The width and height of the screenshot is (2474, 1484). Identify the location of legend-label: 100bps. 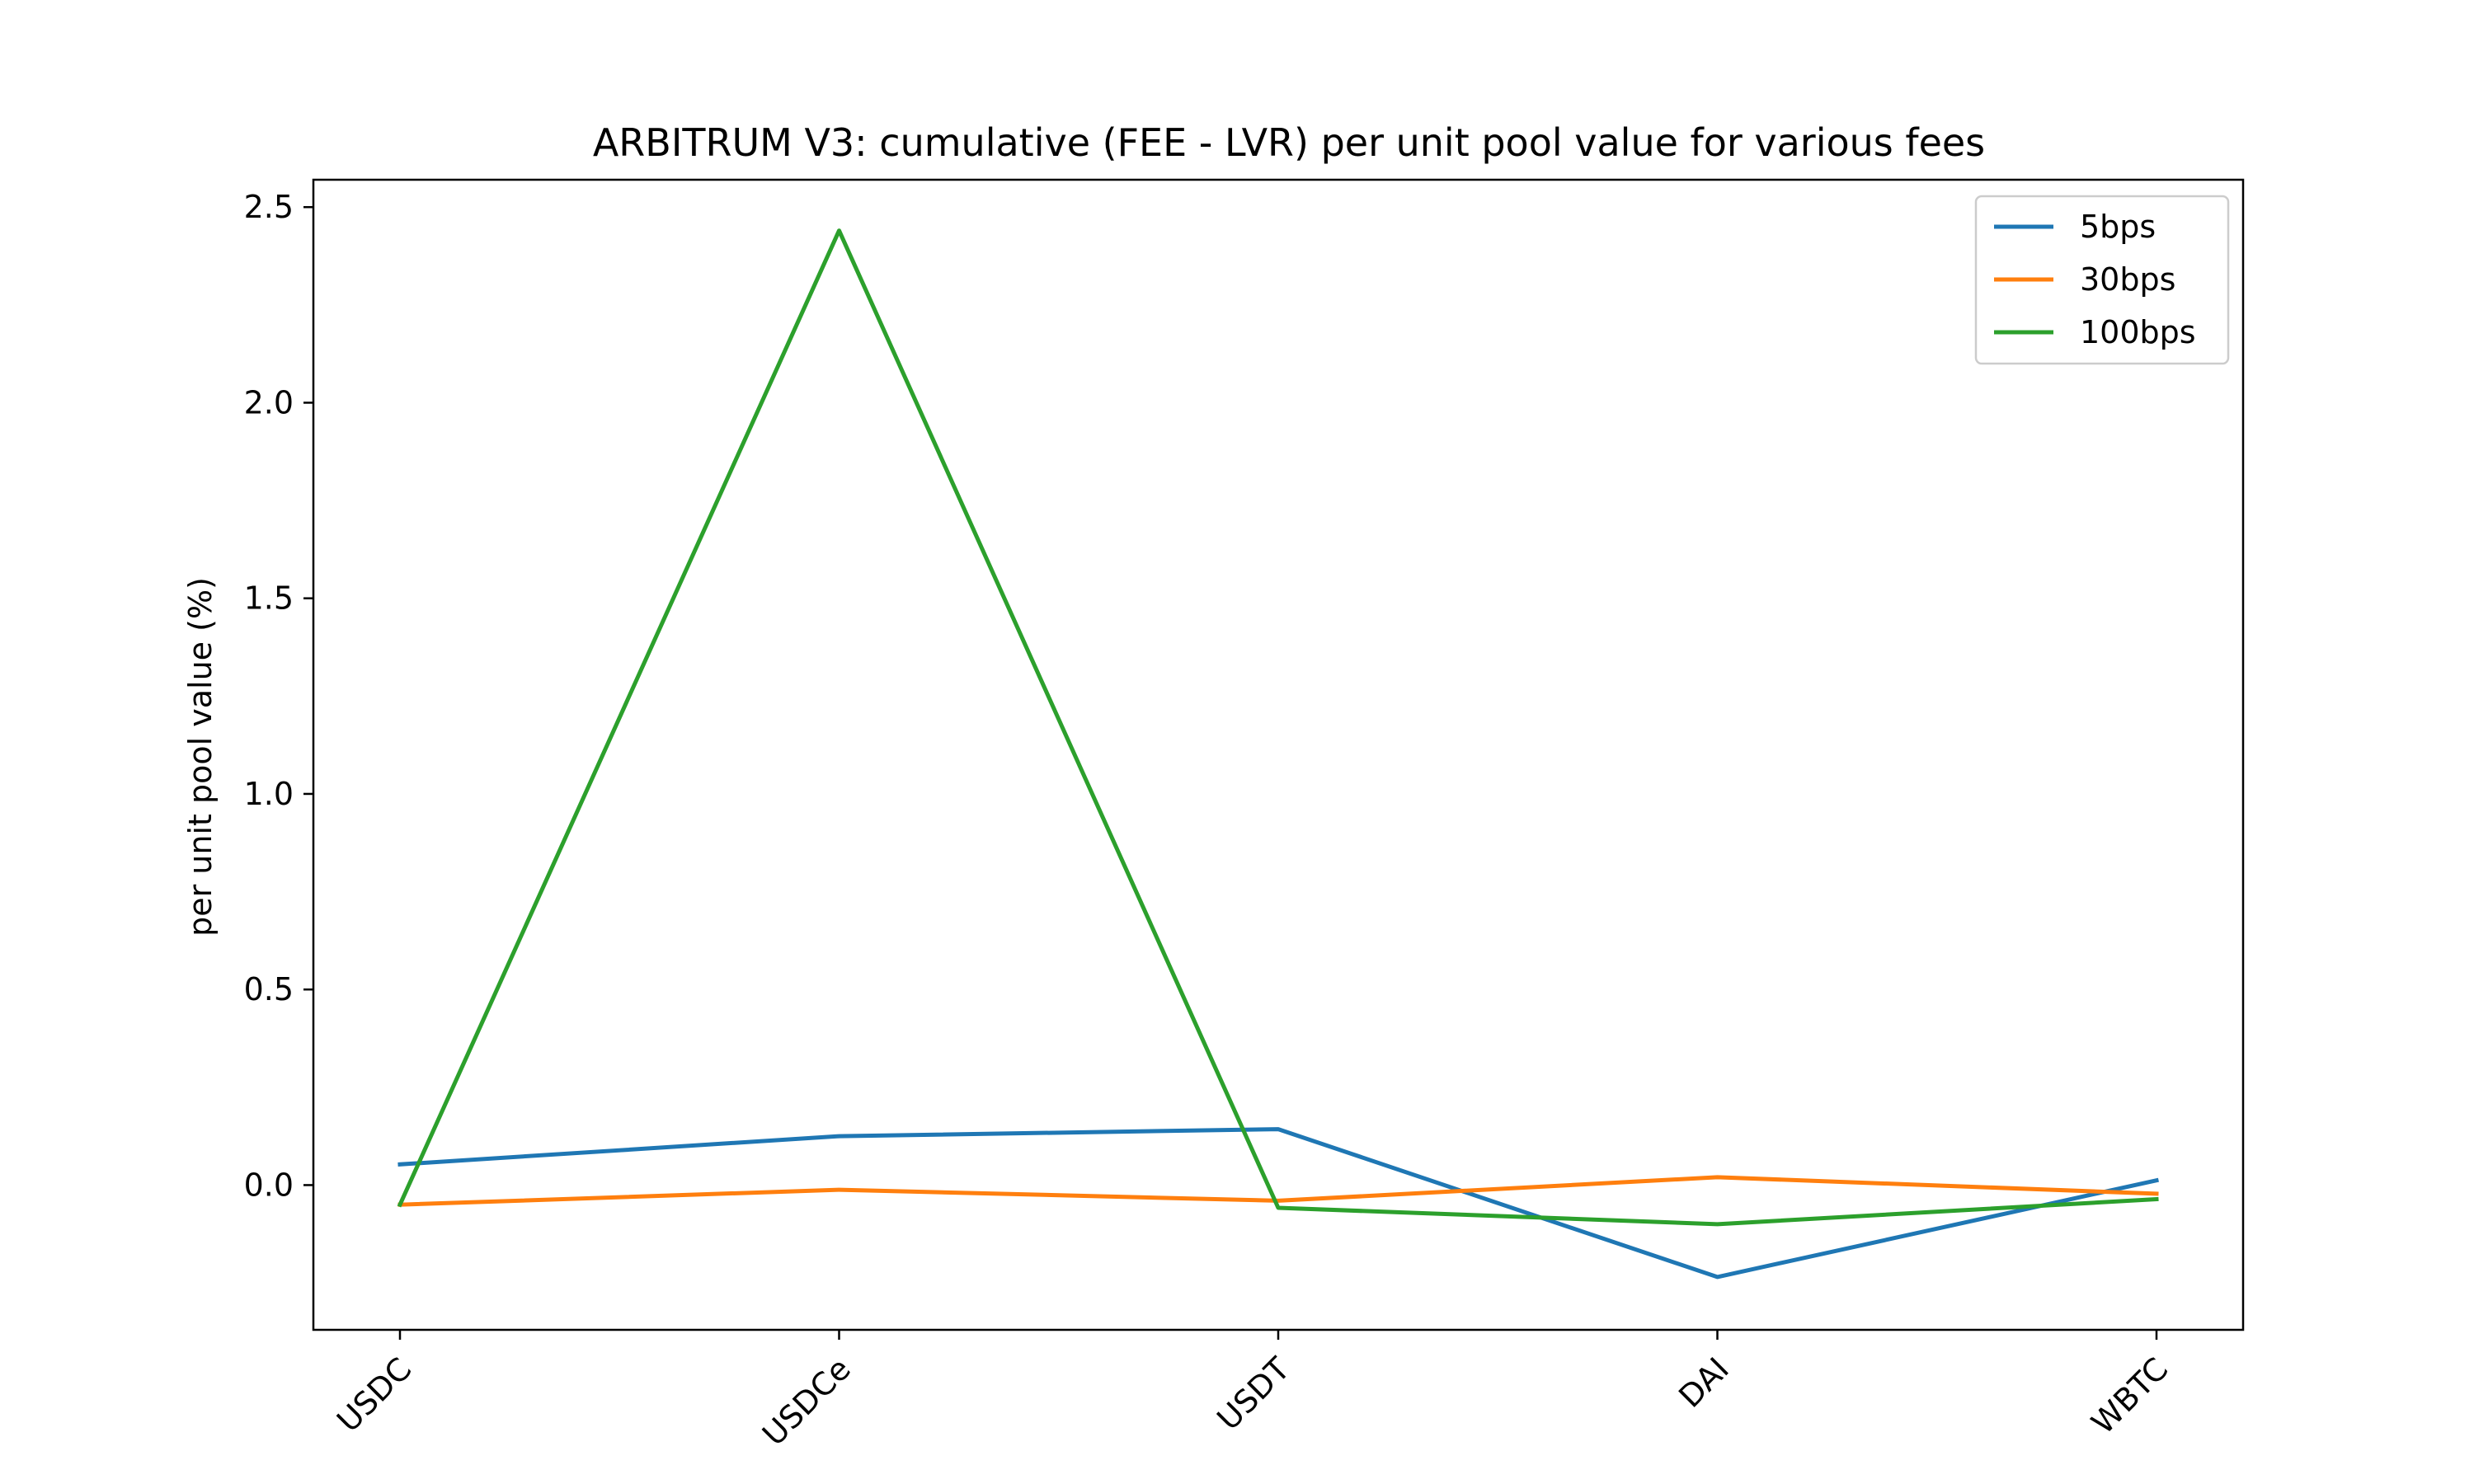
(2138, 332).